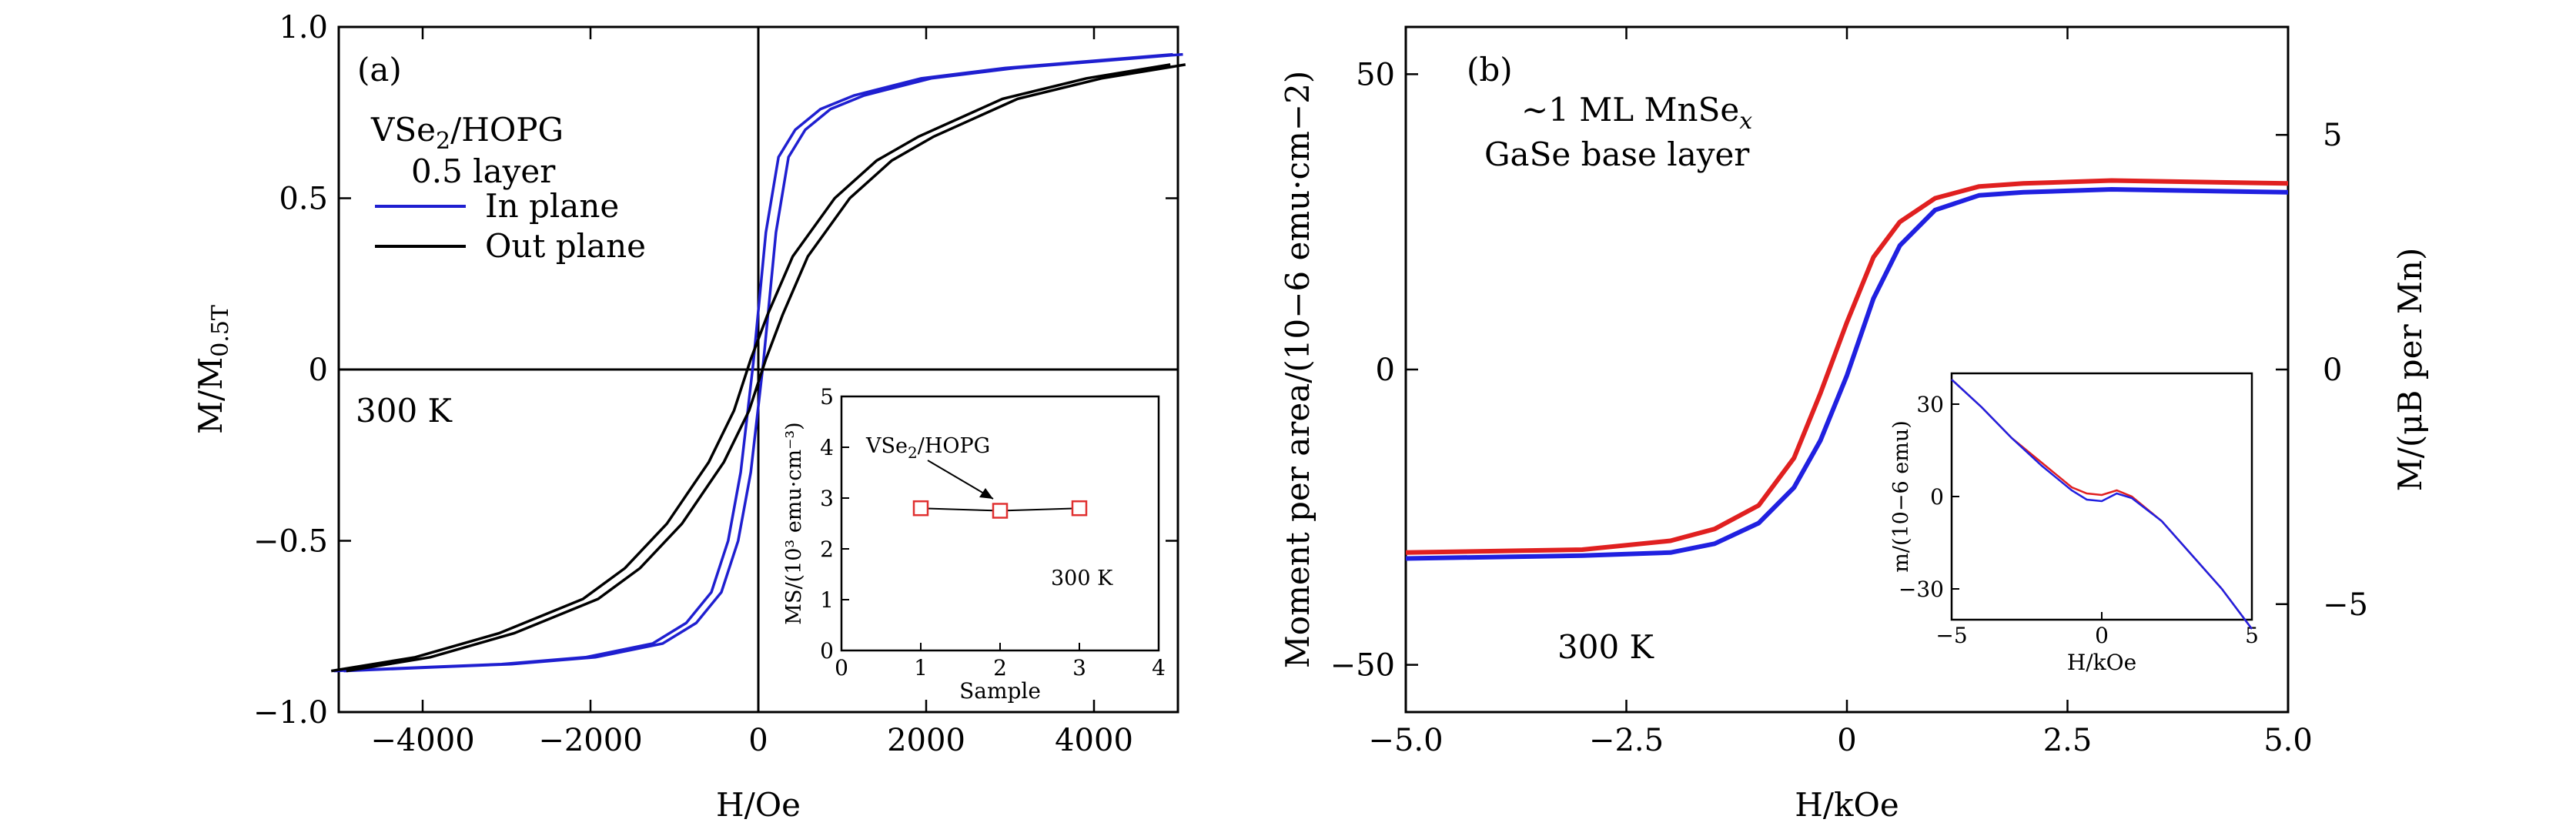 The height and width of the screenshot is (826, 2576). What do you see at coordinates (827, 498) in the screenshot?
I see `panel-a-inset-y-tick-label: 3` at bounding box center [827, 498].